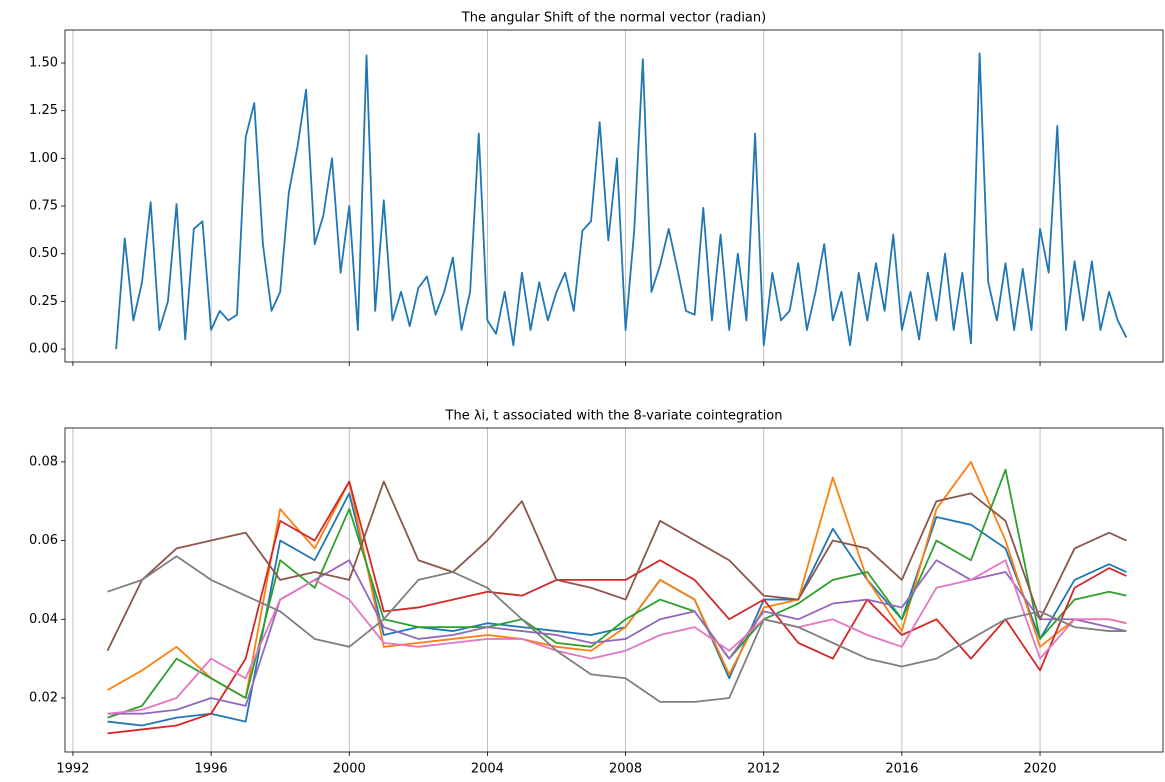 This screenshot has width=1165, height=782. What do you see at coordinates (43, 619) in the screenshot?
I see `y-tick-label: 0.04` at bounding box center [43, 619].